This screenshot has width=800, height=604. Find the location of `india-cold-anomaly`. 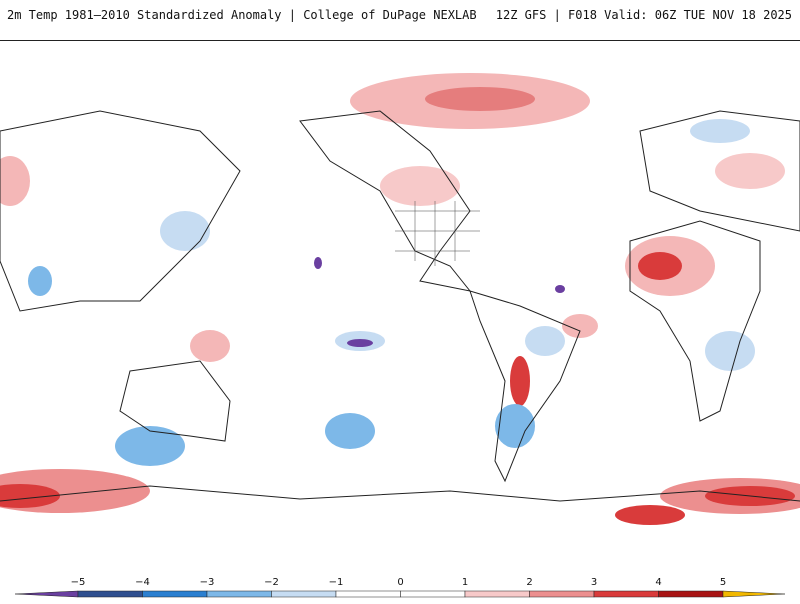

india-cold-anomaly is located at coordinates (40, 281).